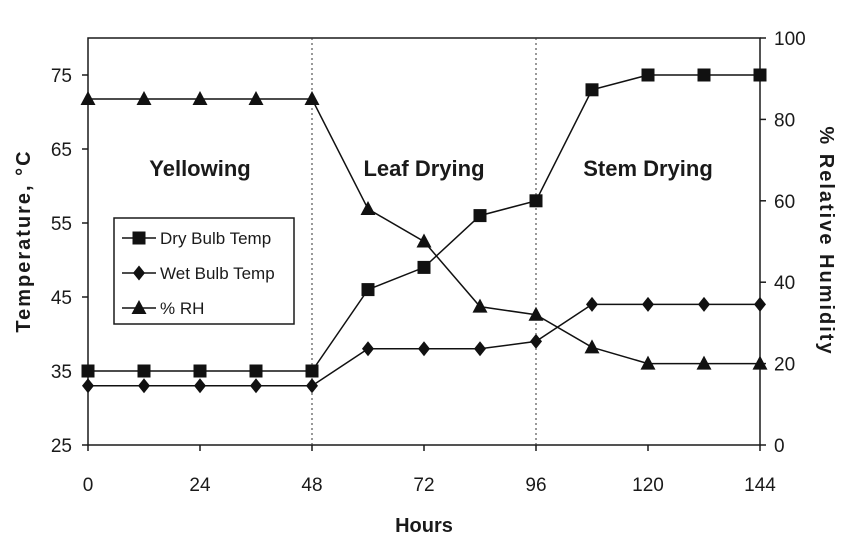 This screenshot has width=850, height=542. Describe the element at coordinates (139, 273) in the screenshot. I see `legend-marker-diamond` at that location.